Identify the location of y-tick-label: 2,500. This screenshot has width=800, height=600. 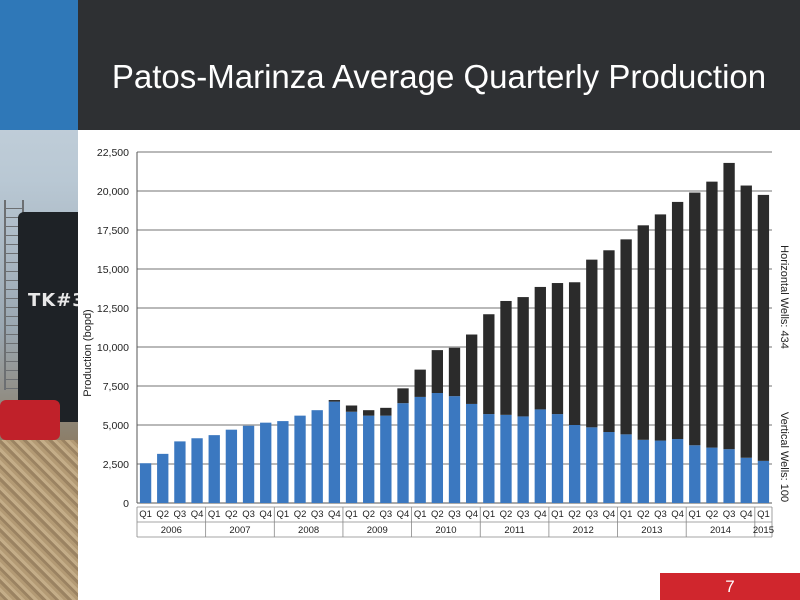
(116, 465).